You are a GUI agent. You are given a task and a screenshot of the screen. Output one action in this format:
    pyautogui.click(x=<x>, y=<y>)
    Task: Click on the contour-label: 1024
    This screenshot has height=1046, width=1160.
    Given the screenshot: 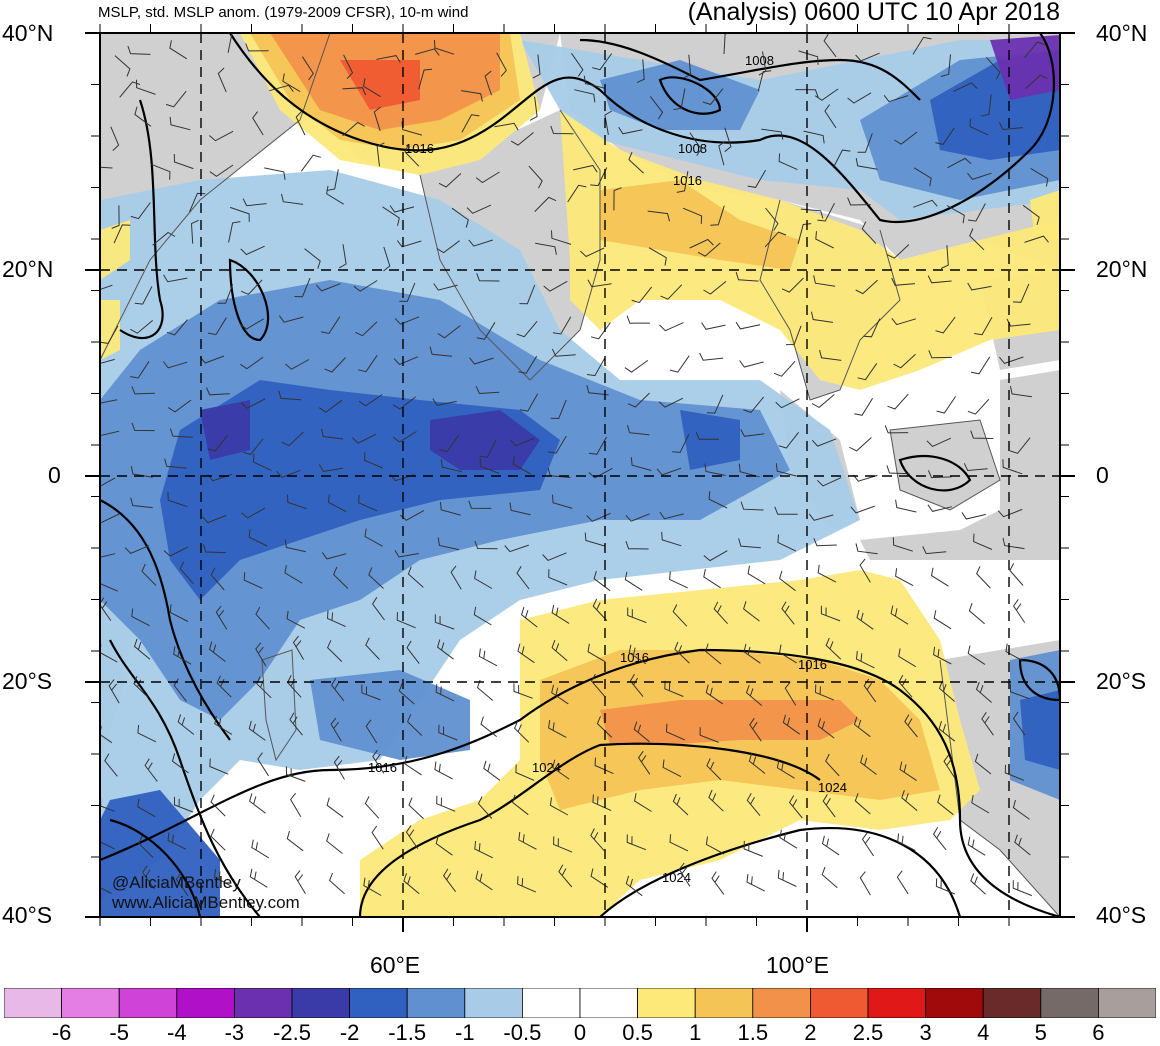 What is the action you would take?
    pyautogui.click(x=832, y=787)
    